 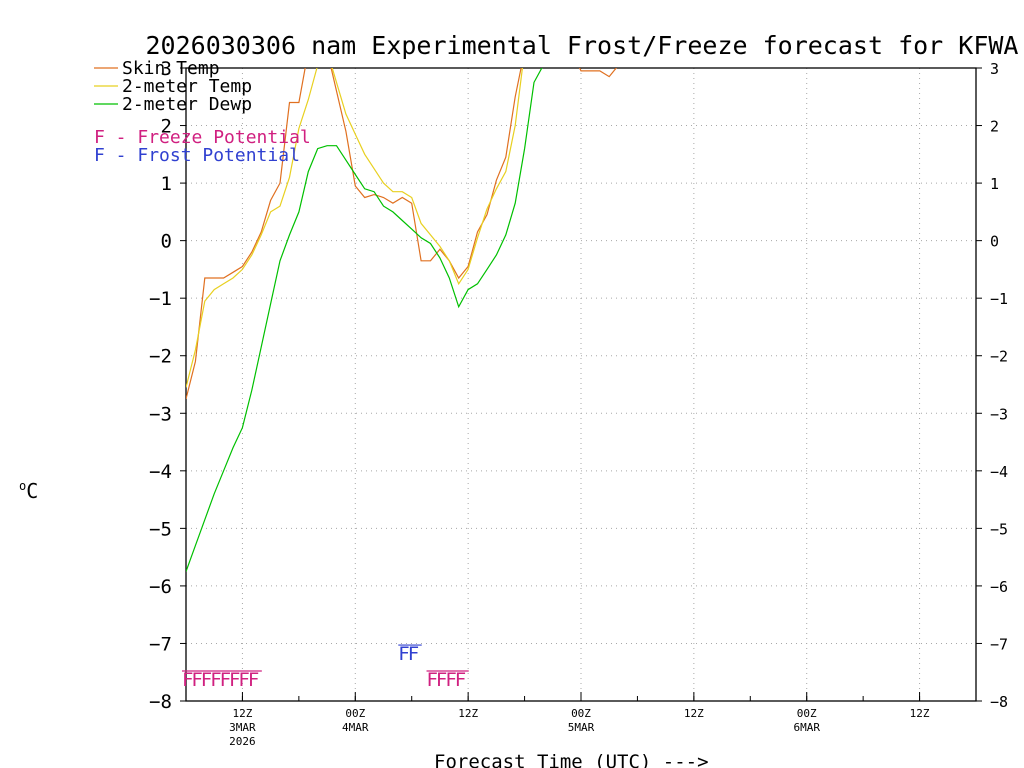 I want to click on x-tick-label-date: 4MAR, so click(x=355, y=727).